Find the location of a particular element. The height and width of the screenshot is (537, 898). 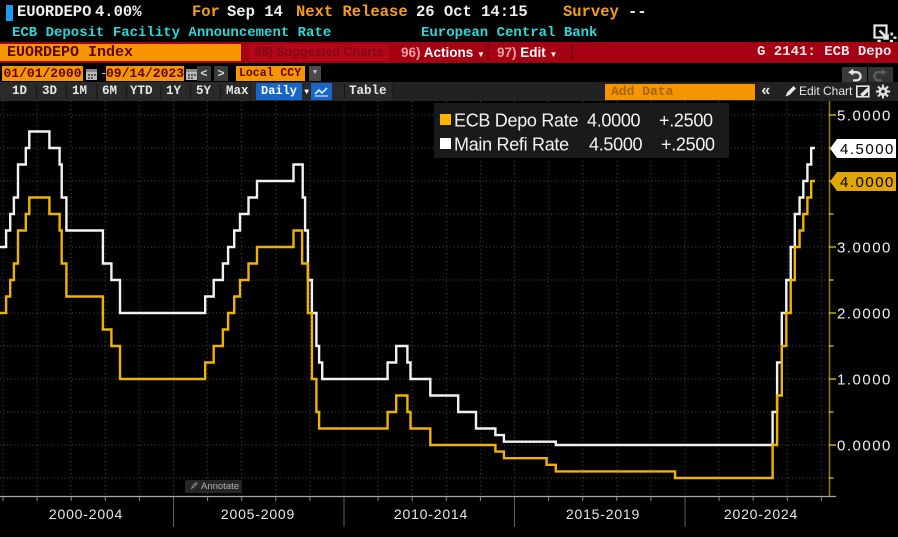

svg-text: 2.0000 is located at coordinates (864, 314).